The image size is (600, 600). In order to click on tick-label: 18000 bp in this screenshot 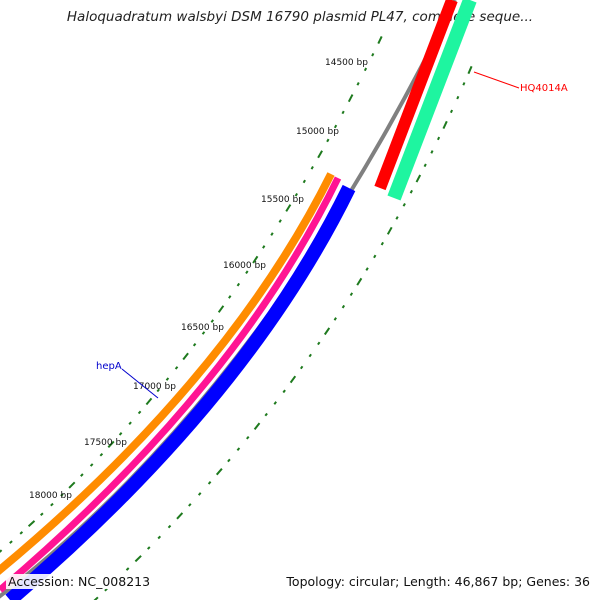, I will do `click(50, 496)`.